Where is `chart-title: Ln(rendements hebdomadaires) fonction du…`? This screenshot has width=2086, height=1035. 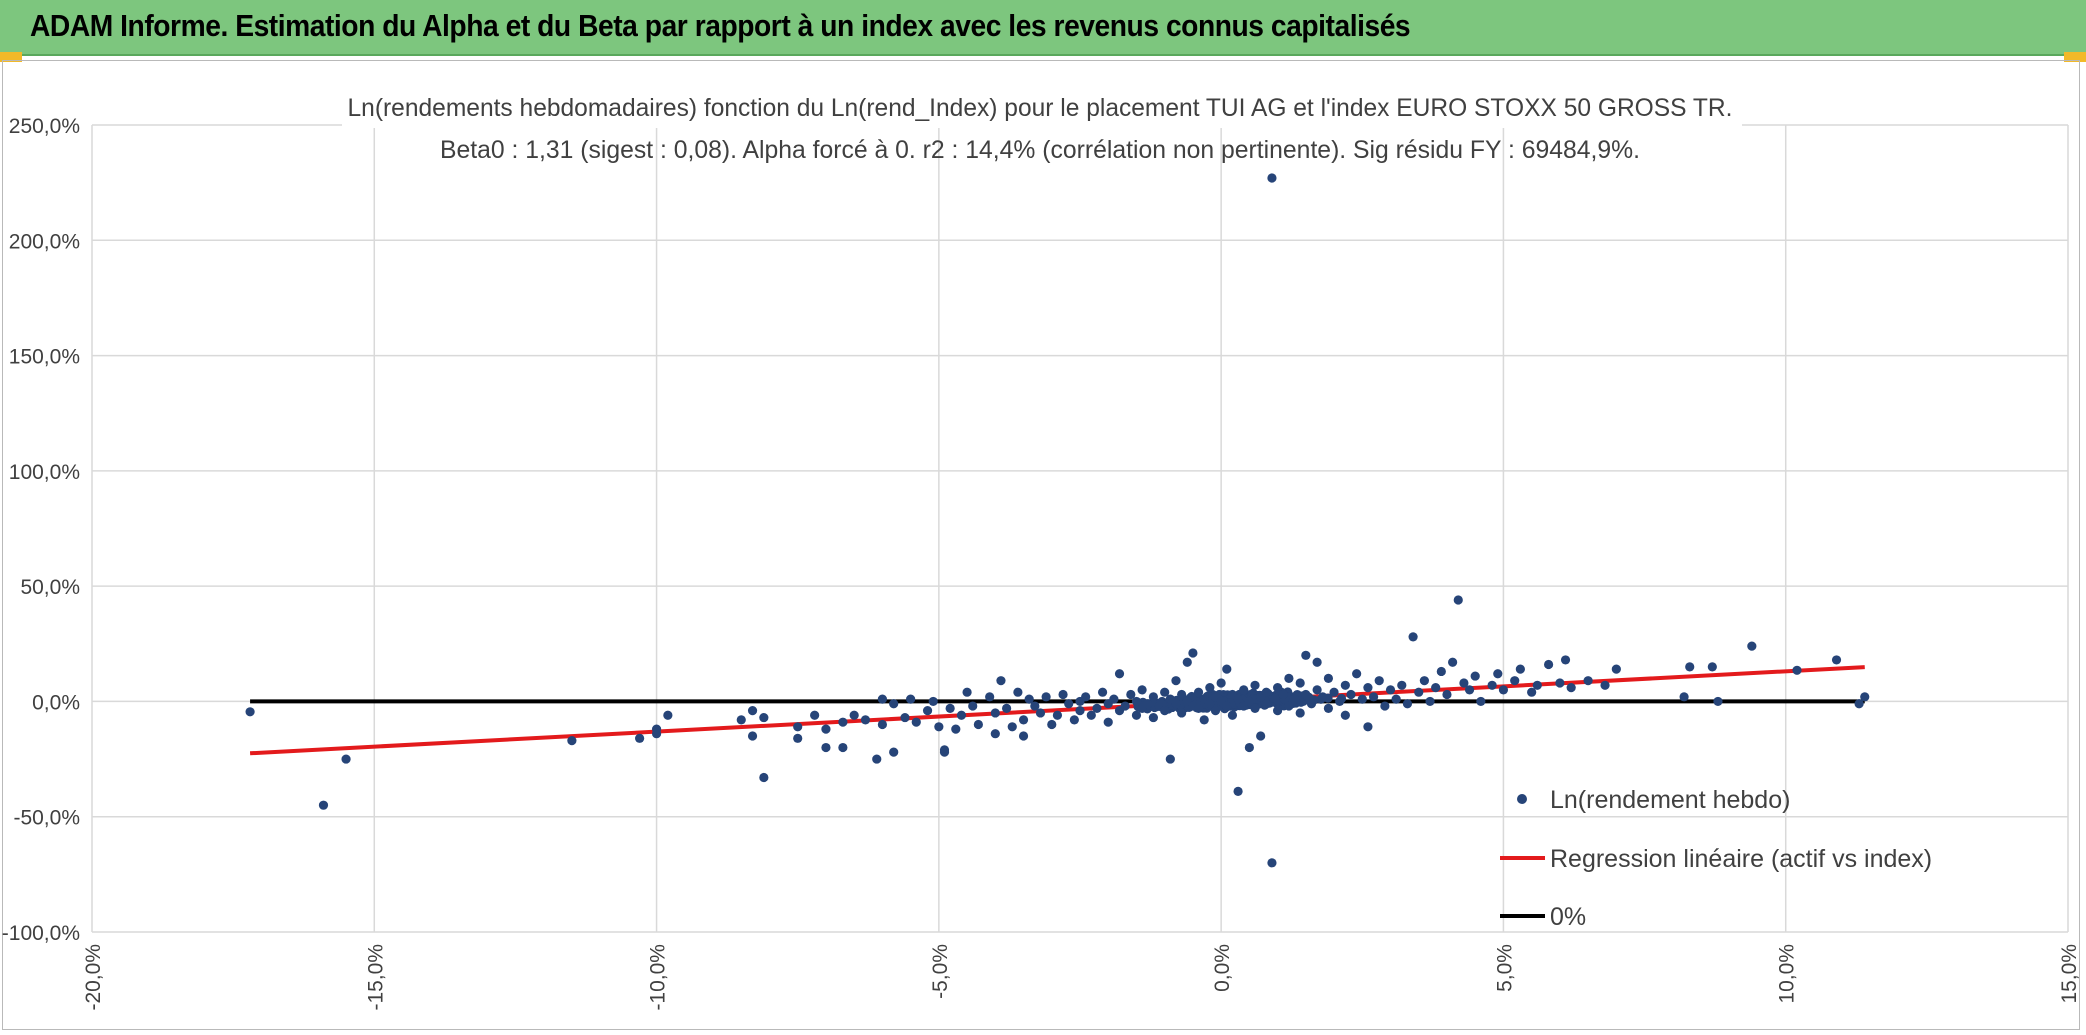 chart-title: Ln(rendements hebdomadaires) fonction du… is located at coordinates (1042, 125).